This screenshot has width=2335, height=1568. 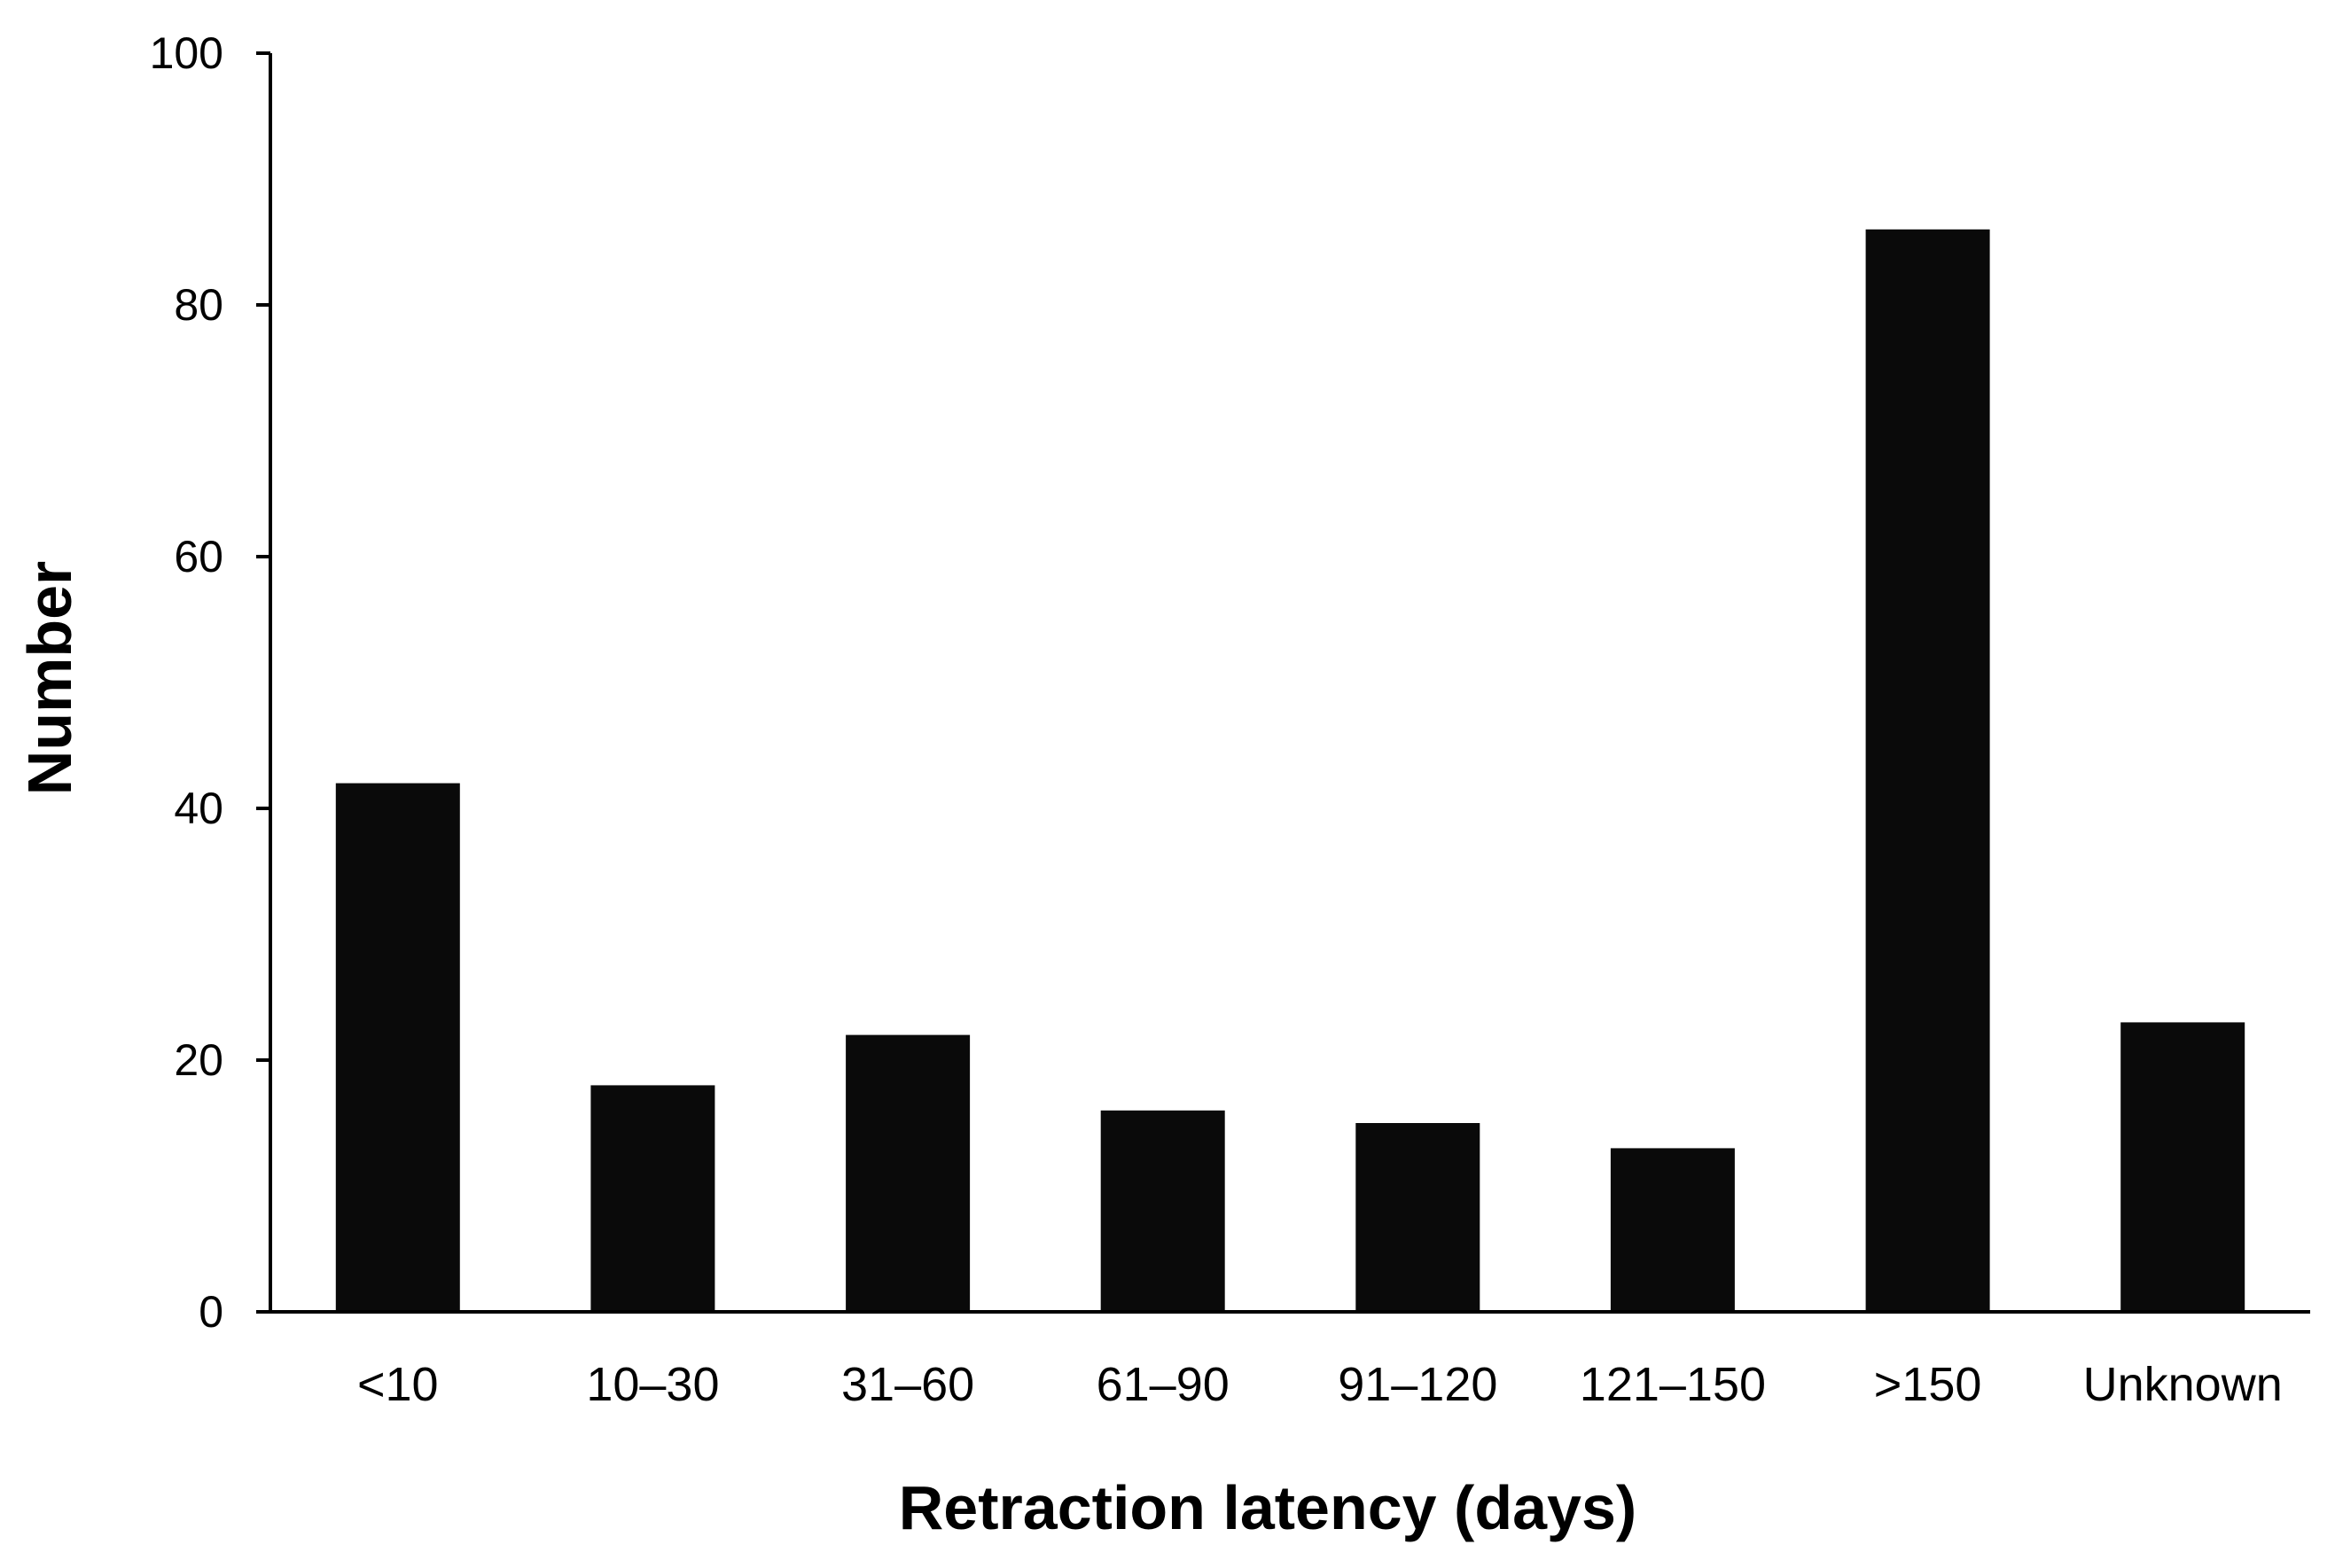 What do you see at coordinates (398, 1384) in the screenshot?
I see `x-category-label-0: <10` at bounding box center [398, 1384].